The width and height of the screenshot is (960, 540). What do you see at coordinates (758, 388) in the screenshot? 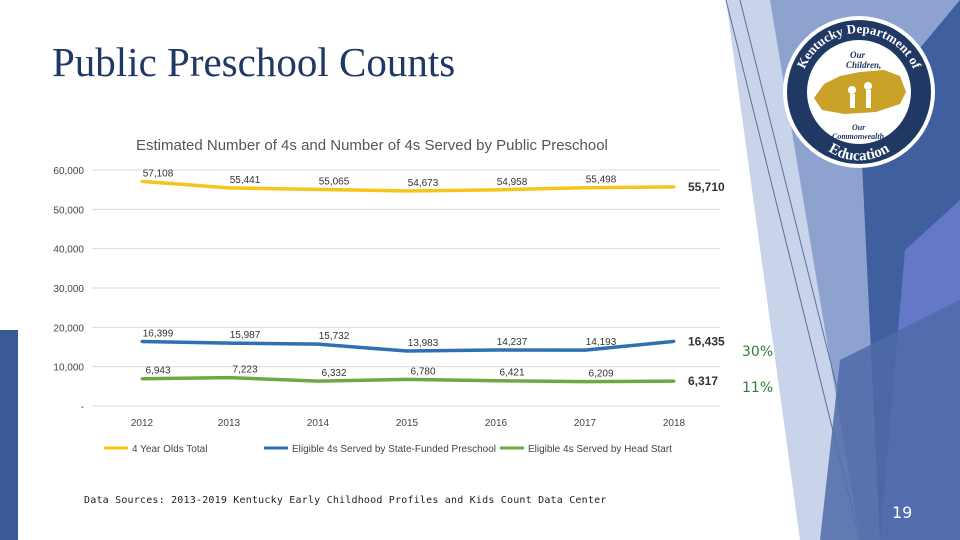
I see `head-start-percent: 11%` at bounding box center [758, 388].